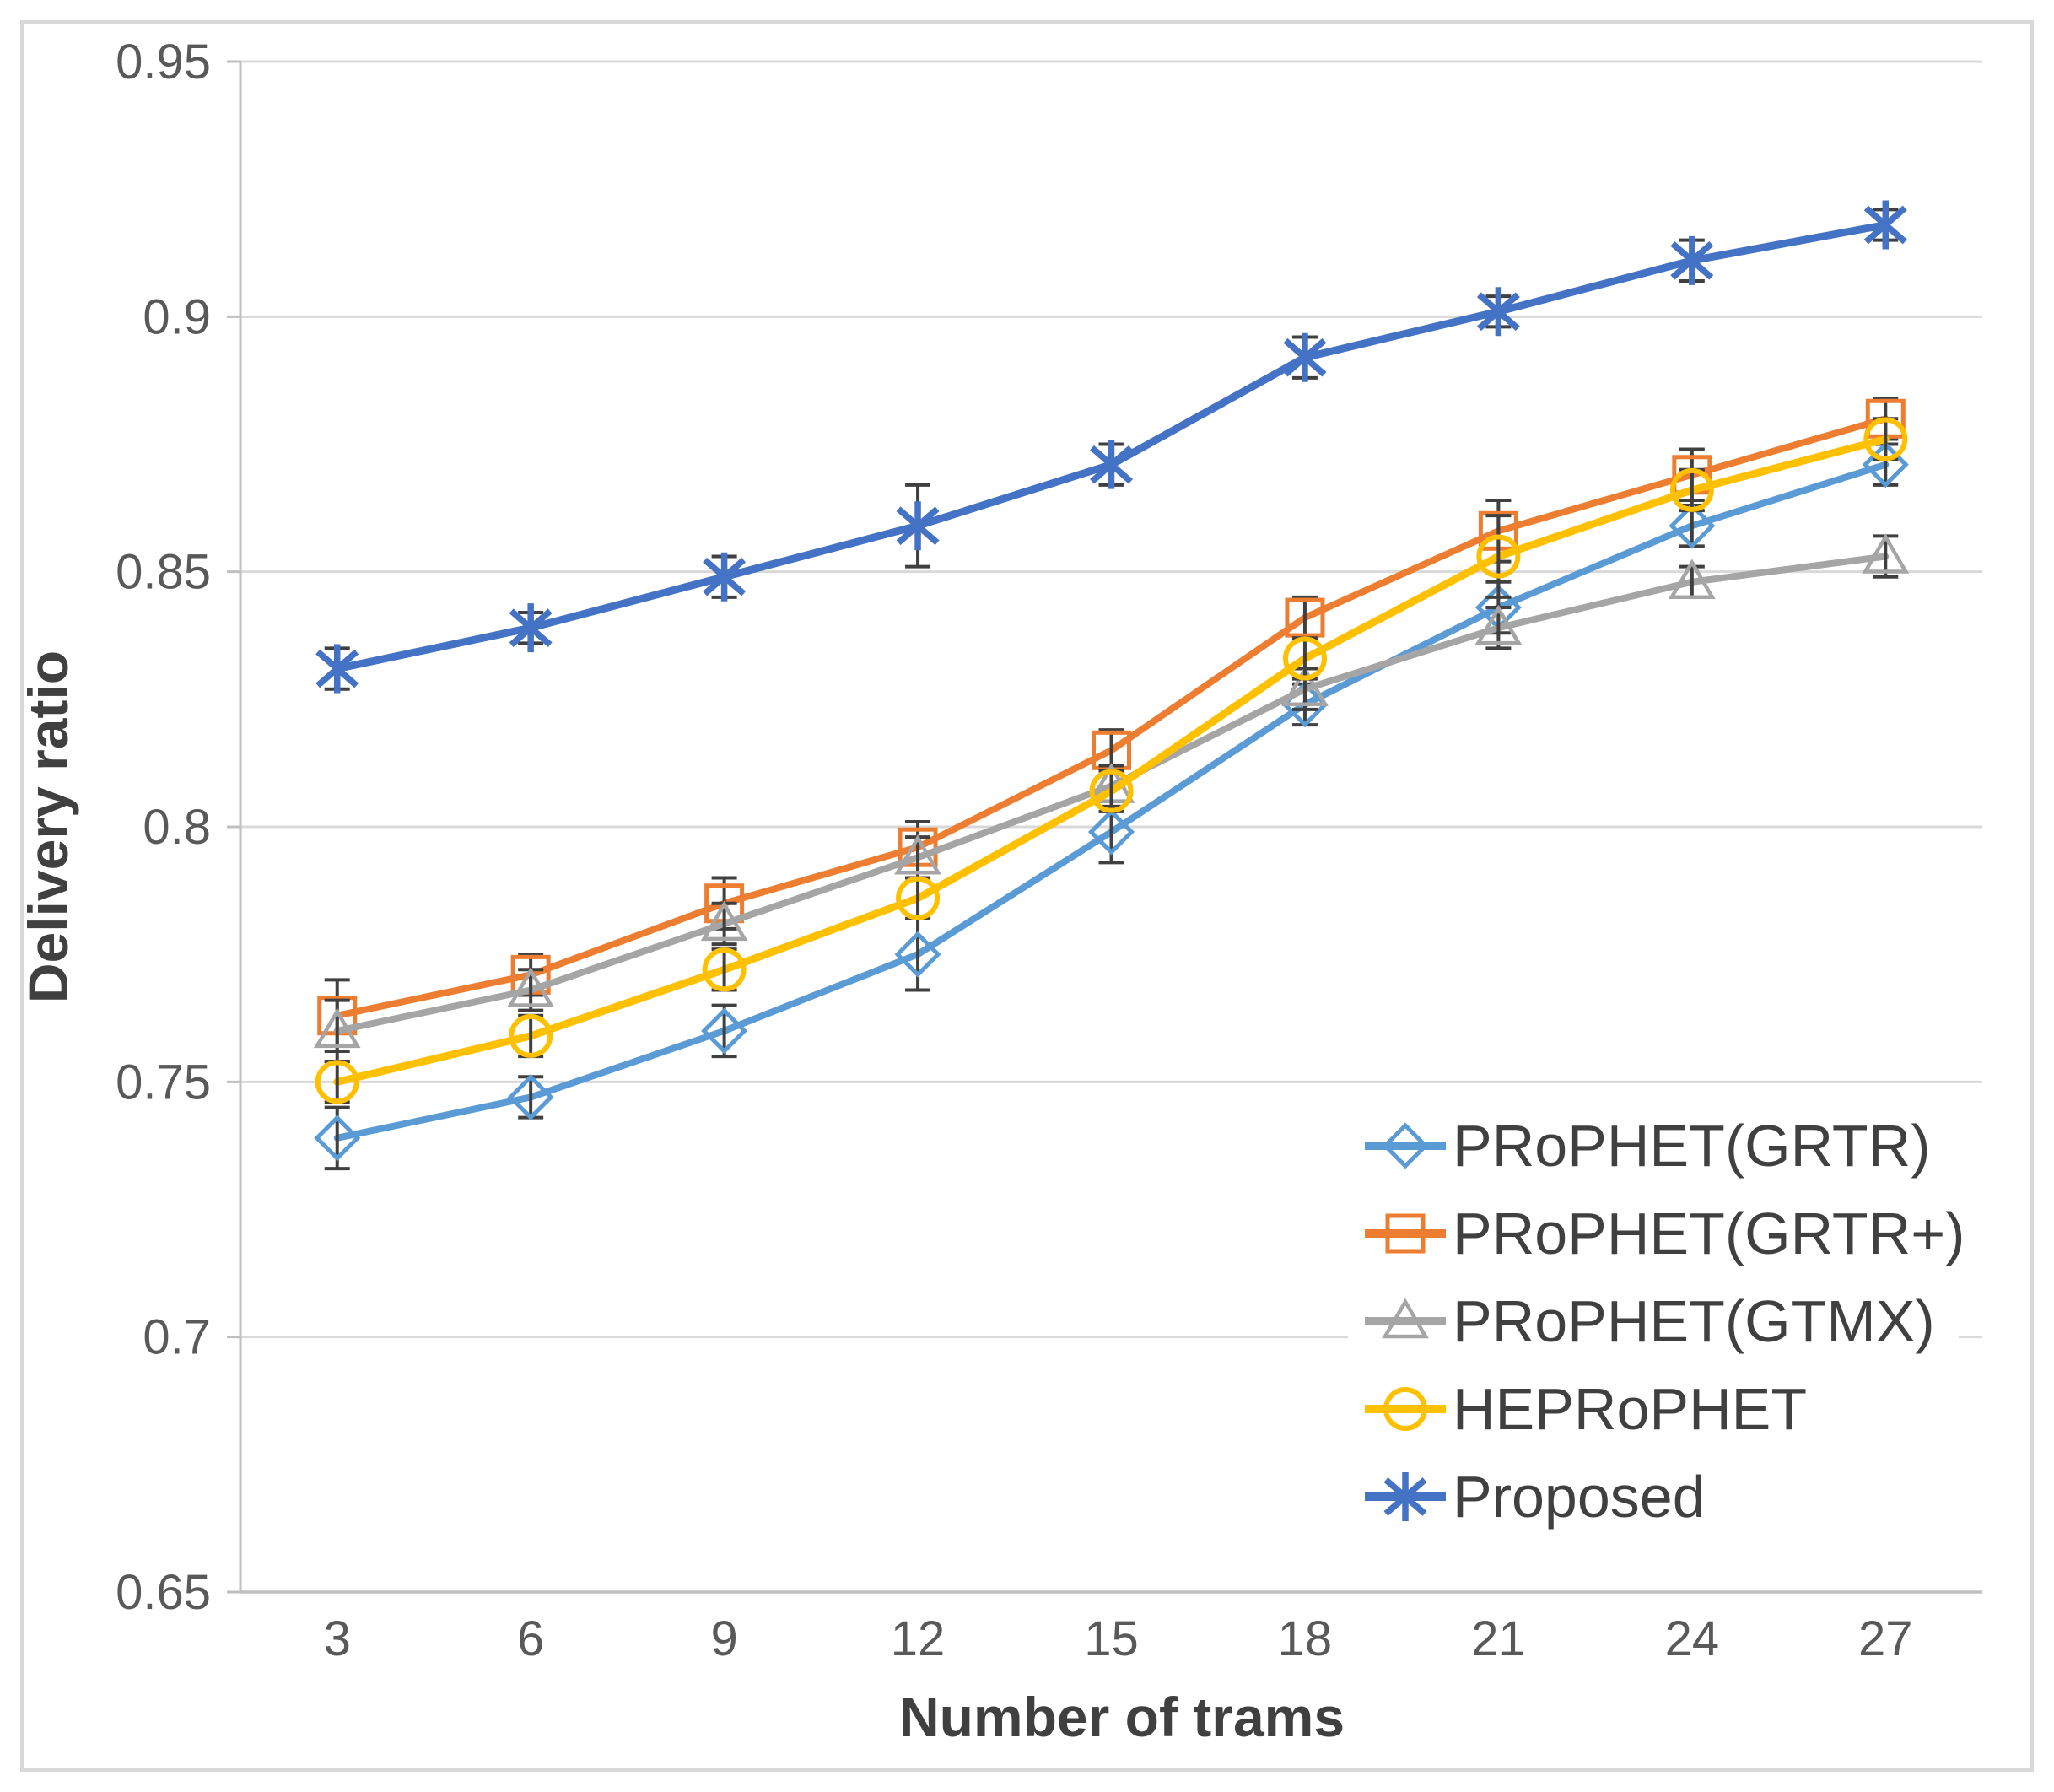 The width and height of the screenshot is (2054, 1792). I want to click on marker-PRoPHET(GTMX)-x12, so click(917, 854).